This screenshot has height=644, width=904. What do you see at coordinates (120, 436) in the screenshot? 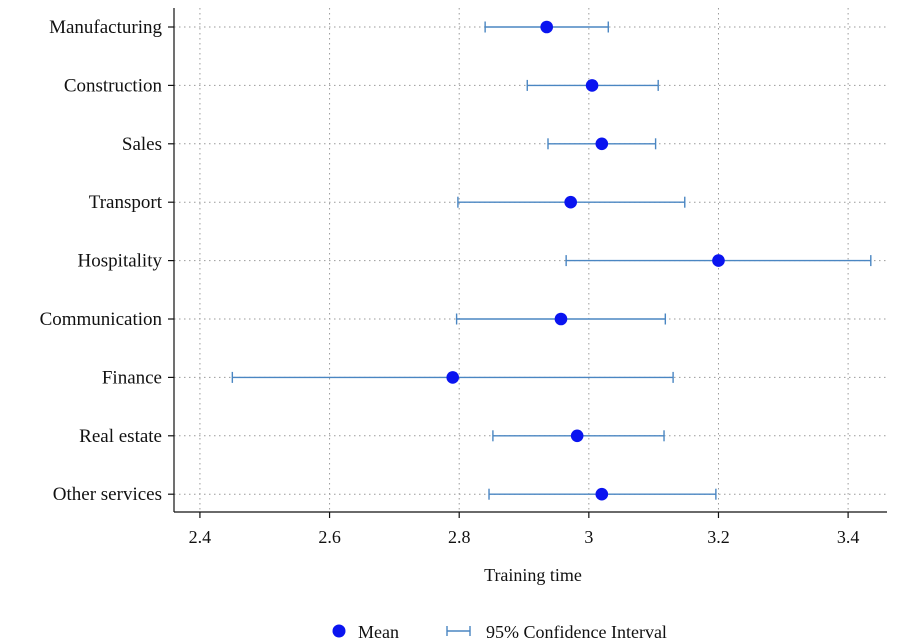
I see `category-label: Real estate` at bounding box center [120, 436].